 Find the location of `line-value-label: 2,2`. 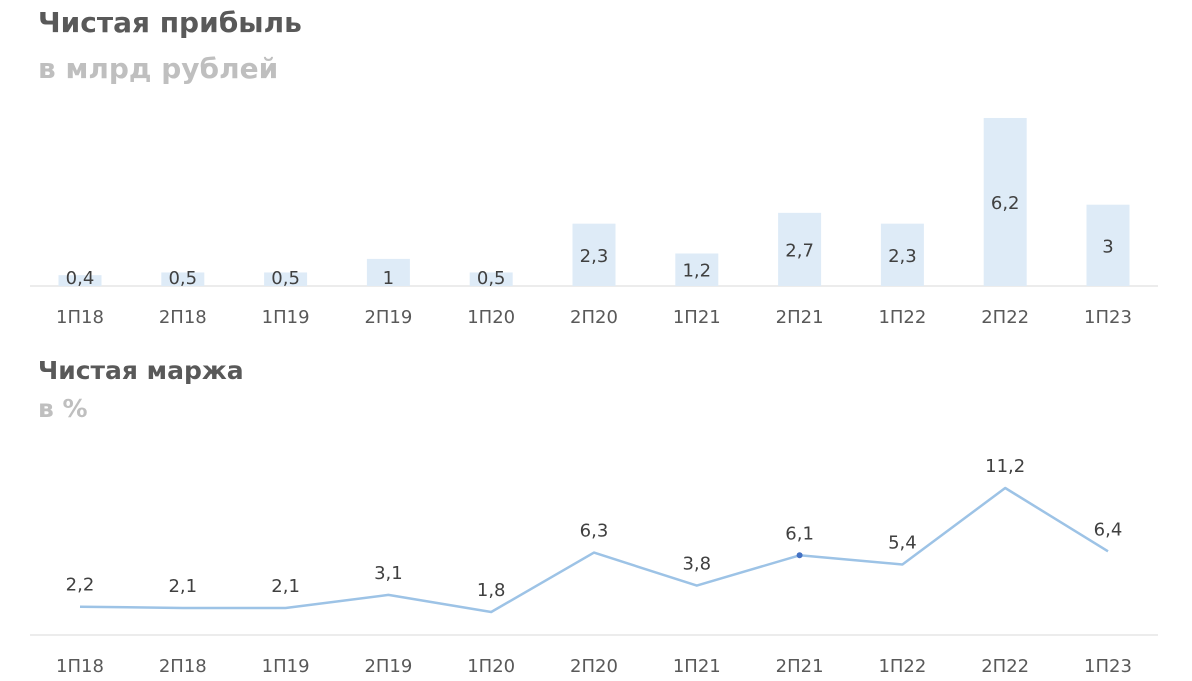

line-value-label: 2,2 is located at coordinates (80, 585).